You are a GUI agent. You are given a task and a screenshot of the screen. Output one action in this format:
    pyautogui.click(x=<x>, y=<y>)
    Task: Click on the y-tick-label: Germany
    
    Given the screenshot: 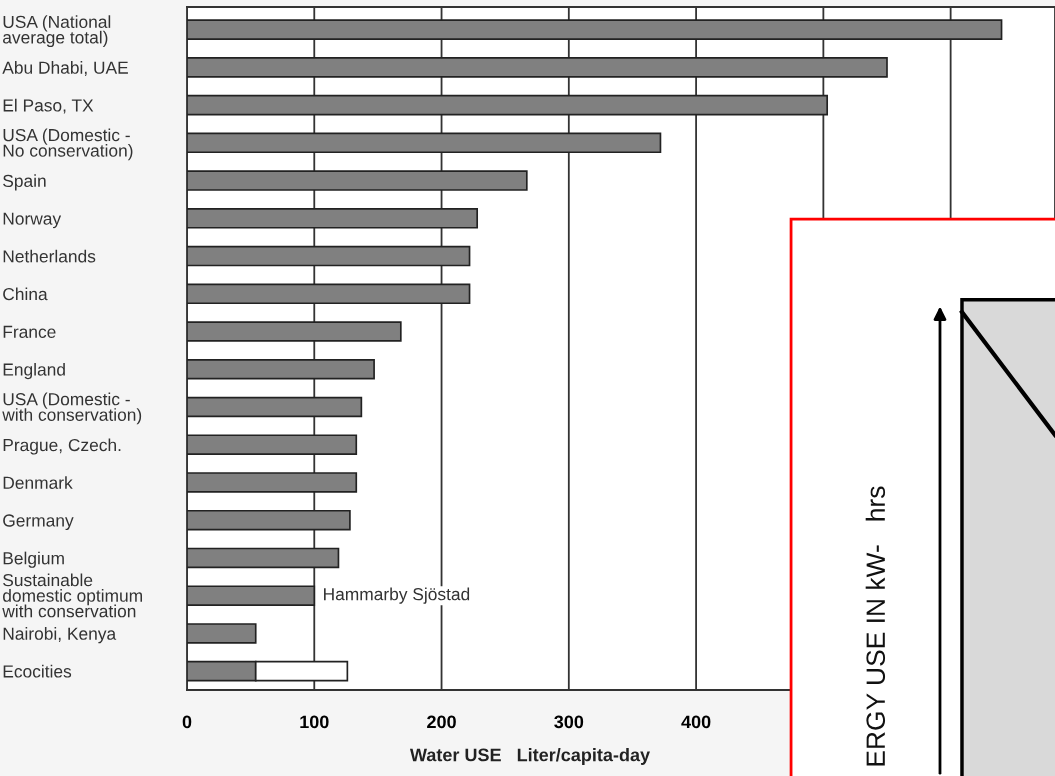 What is the action you would take?
    pyautogui.click(x=38, y=522)
    